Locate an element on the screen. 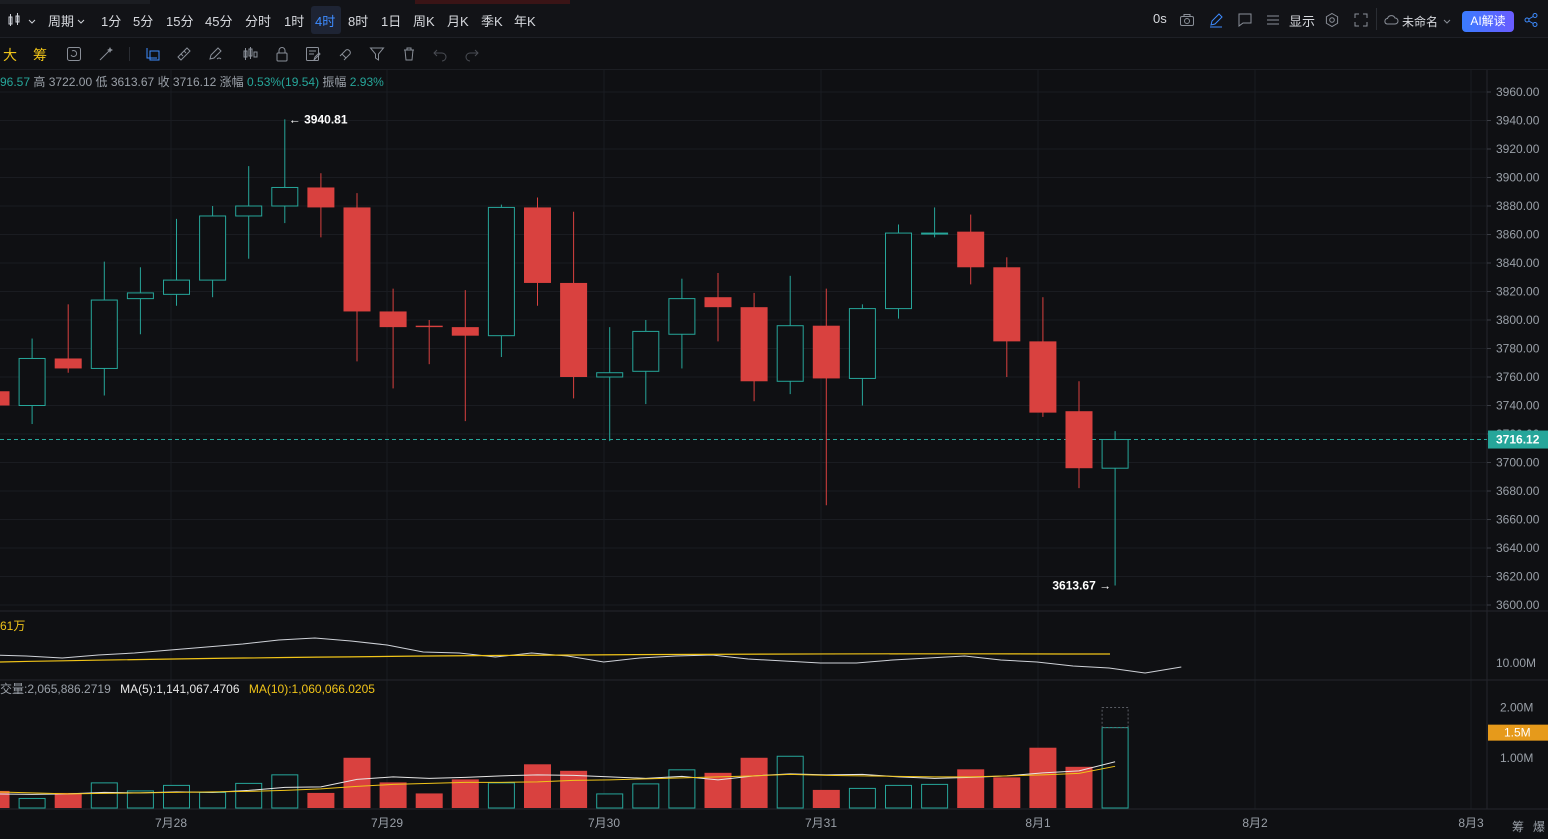 Image resolution: width=1548 pixels, height=839 pixels. interval-15min: 15分 is located at coordinates (180, 21).